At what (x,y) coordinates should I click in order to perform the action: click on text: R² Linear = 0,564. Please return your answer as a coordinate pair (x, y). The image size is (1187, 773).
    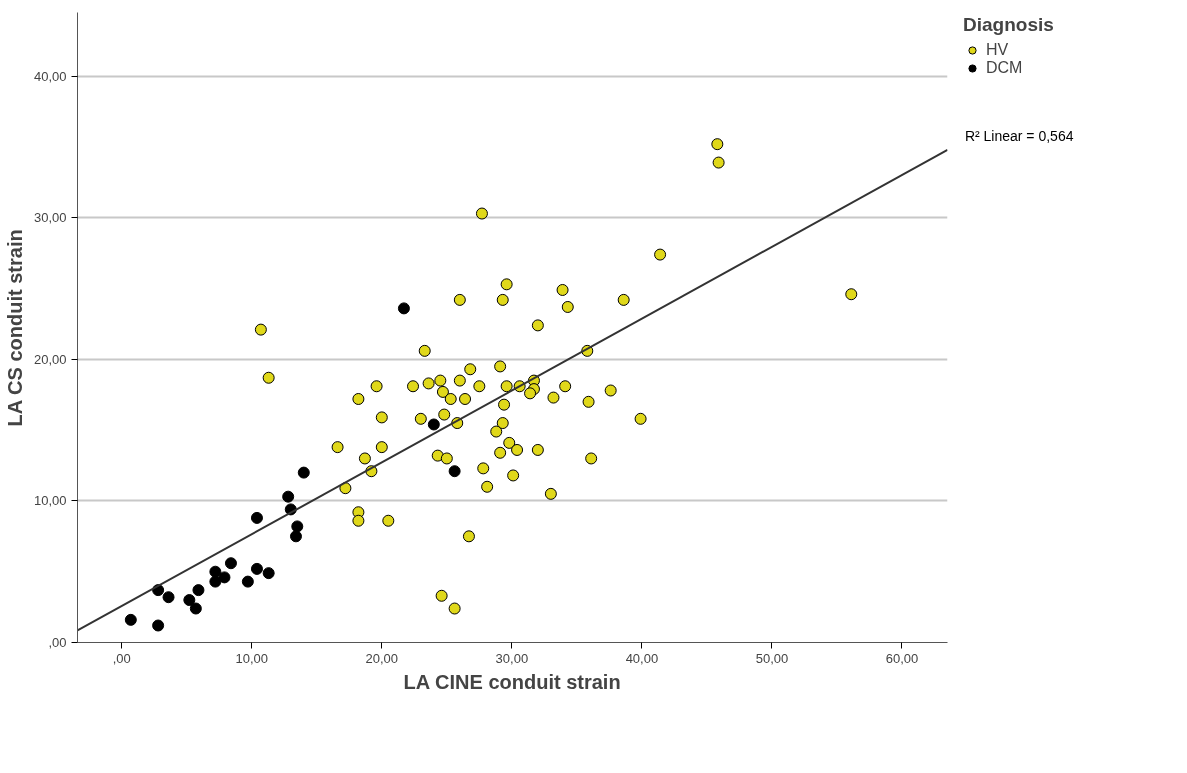
    Looking at the image, I should click on (1019, 135).